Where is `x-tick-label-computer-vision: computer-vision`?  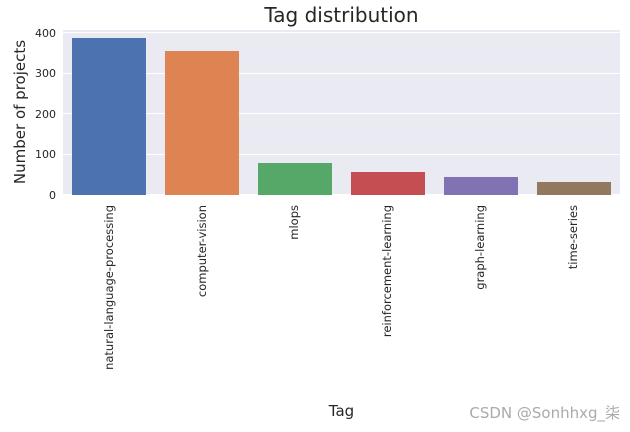 x-tick-label-computer-vision: computer-vision is located at coordinates (201, 251).